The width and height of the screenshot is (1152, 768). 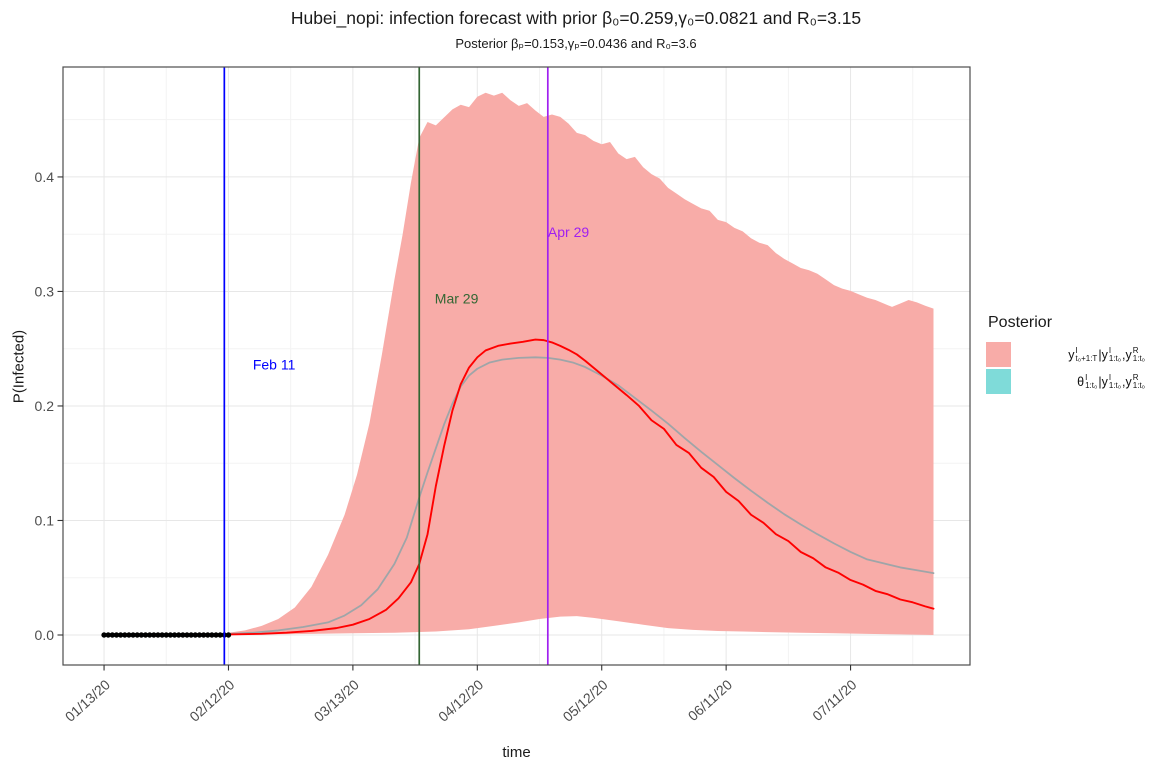 What do you see at coordinates (457, 298) in the screenshot?
I see `vline-annotation-mar29: Mar 29` at bounding box center [457, 298].